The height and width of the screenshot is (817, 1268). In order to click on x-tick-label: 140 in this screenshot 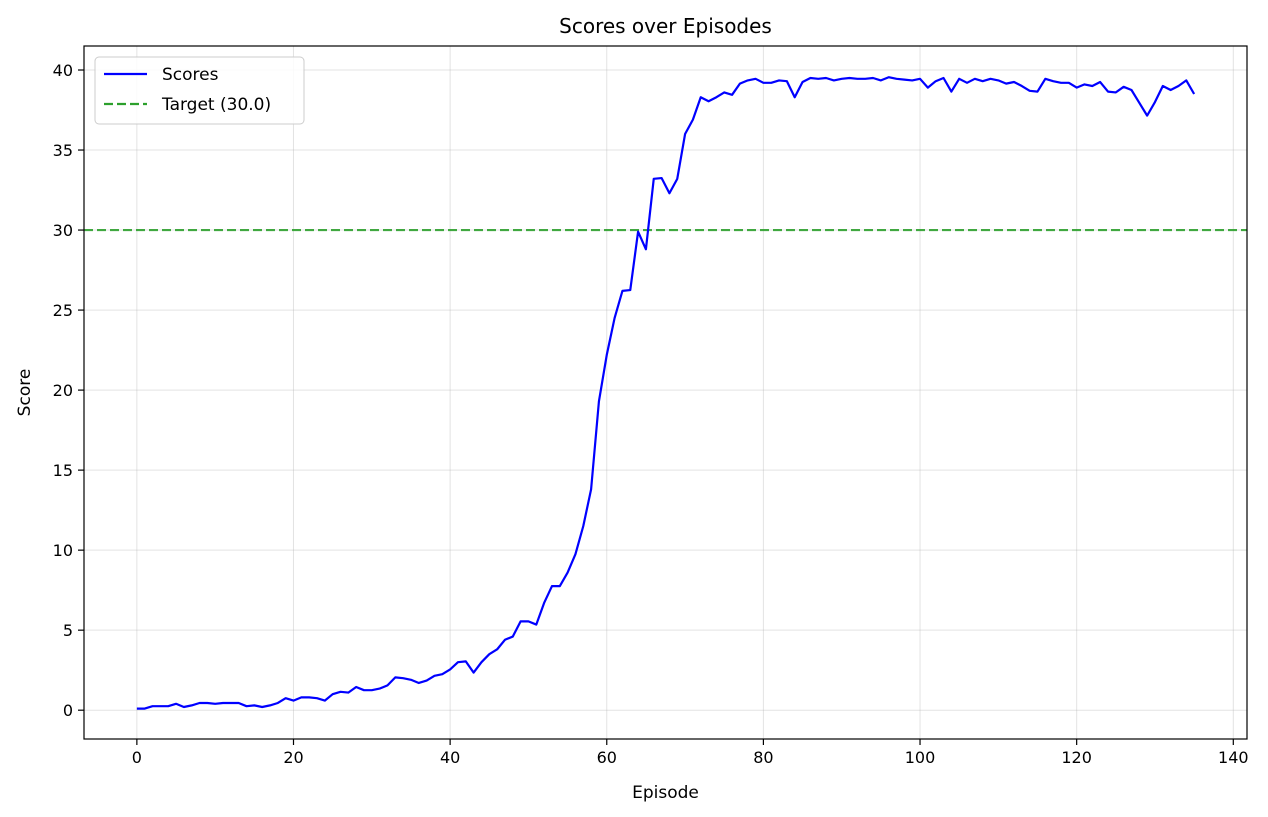, I will do `click(1233, 757)`.